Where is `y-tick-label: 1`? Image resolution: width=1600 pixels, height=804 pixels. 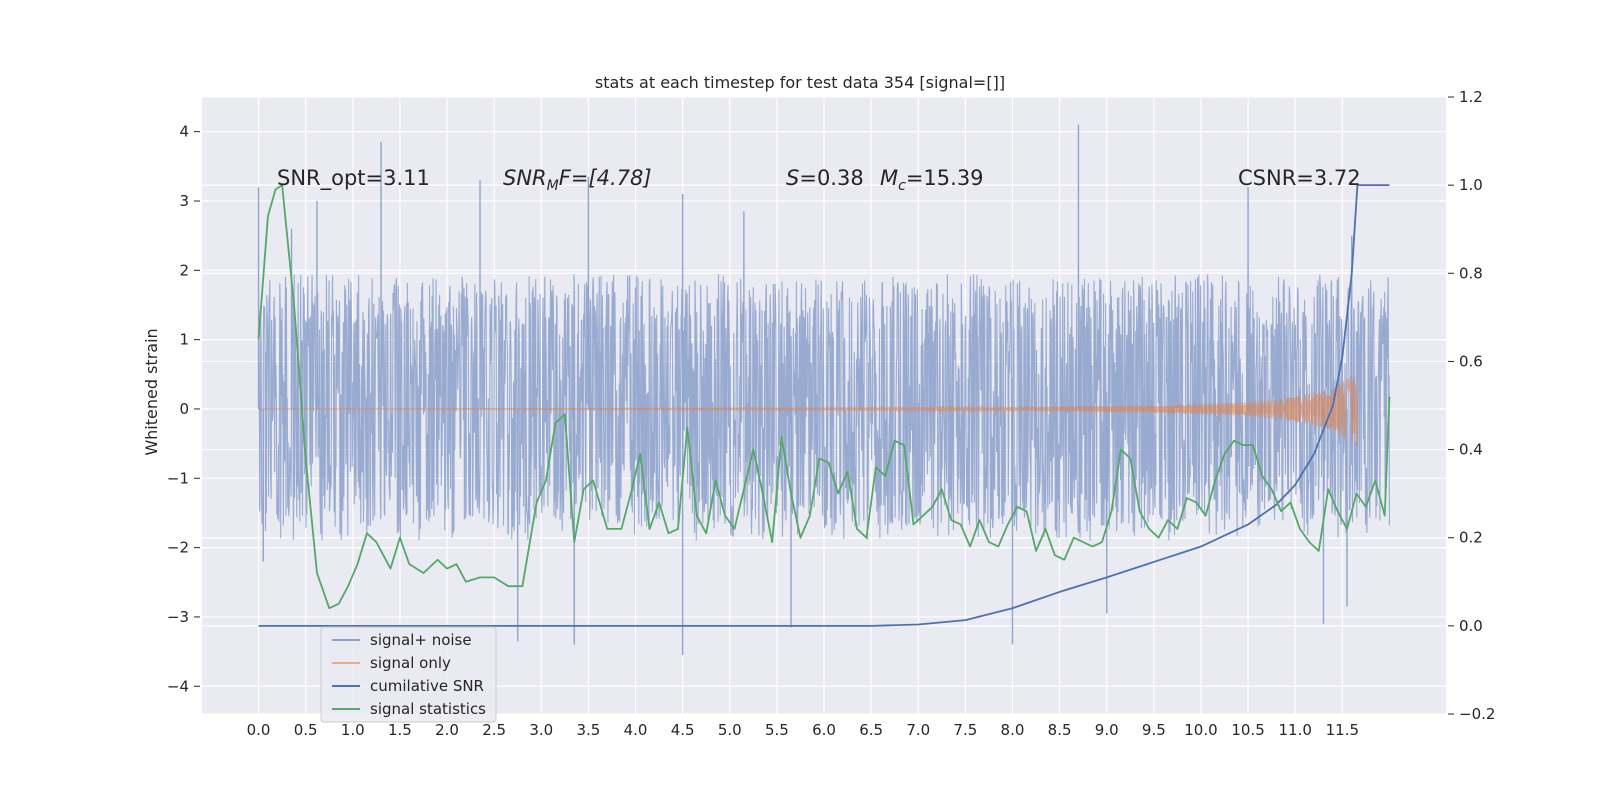
y-tick-label: 1 is located at coordinates (184, 340).